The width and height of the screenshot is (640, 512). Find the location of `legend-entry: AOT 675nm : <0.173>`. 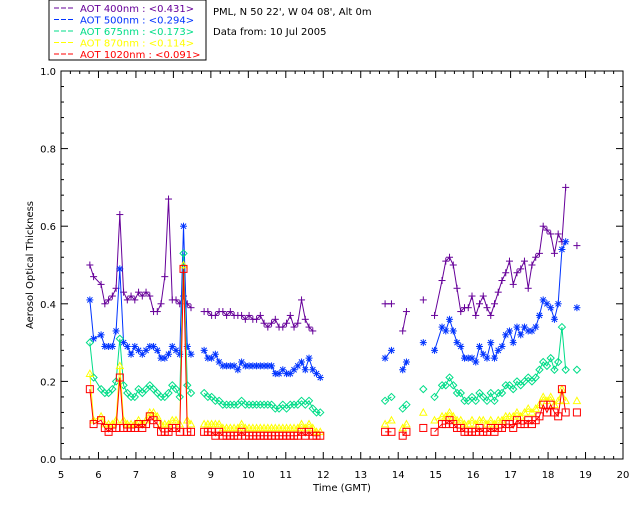

legend-entry: AOT 675nm : <0.173> is located at coordinates (137, 32).